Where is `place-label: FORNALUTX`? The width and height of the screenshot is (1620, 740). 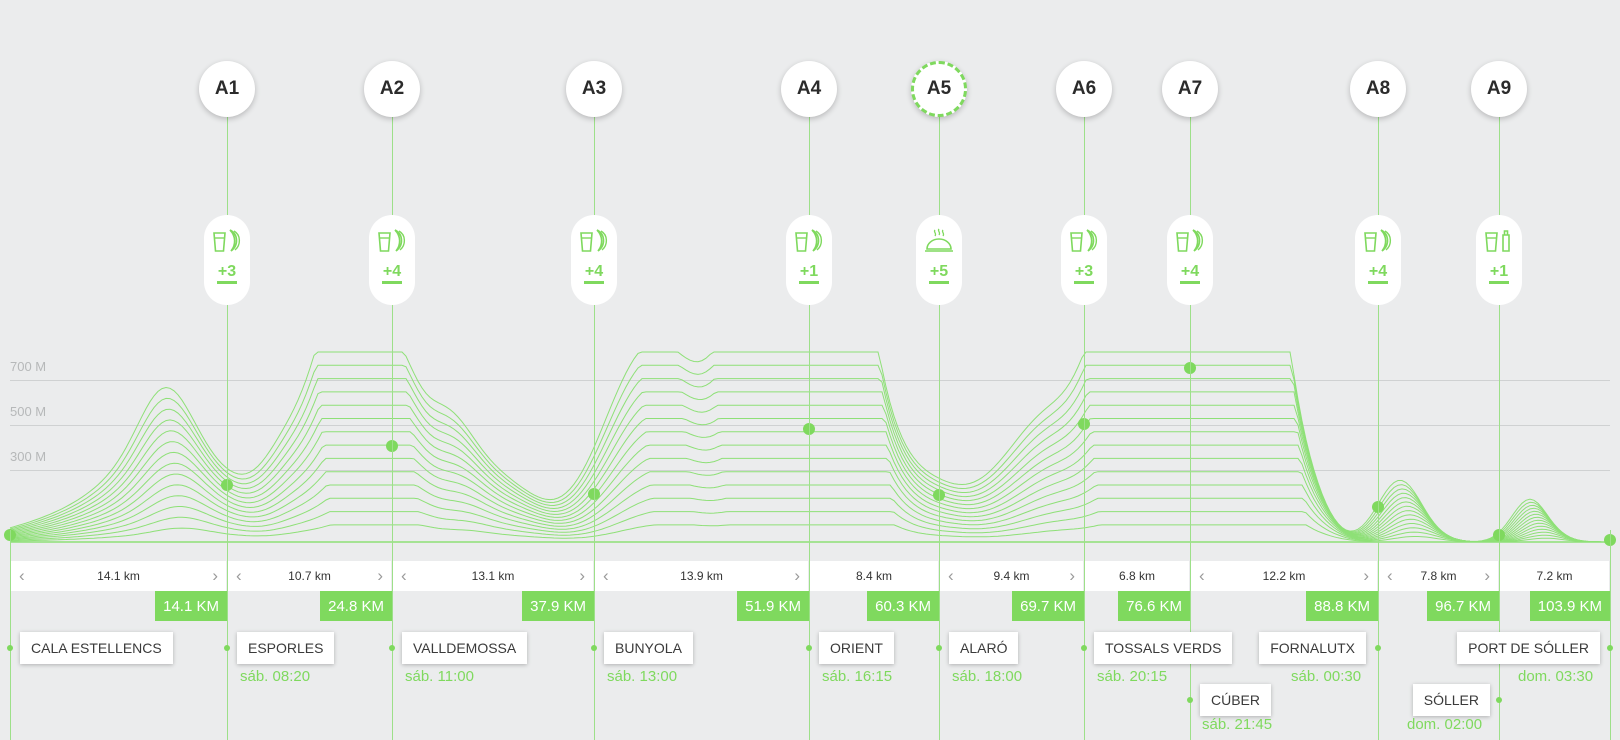 place-label: FORNALUTX is located at coordinates (1312, 648).